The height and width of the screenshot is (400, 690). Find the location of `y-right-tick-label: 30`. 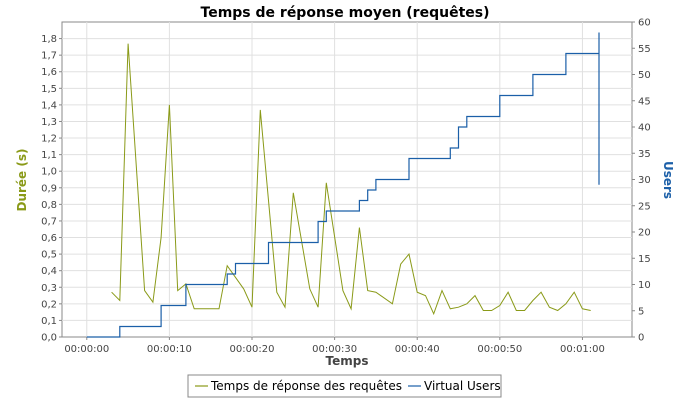

y-right-tick-label: 30 is located at coordinates (644, 180).